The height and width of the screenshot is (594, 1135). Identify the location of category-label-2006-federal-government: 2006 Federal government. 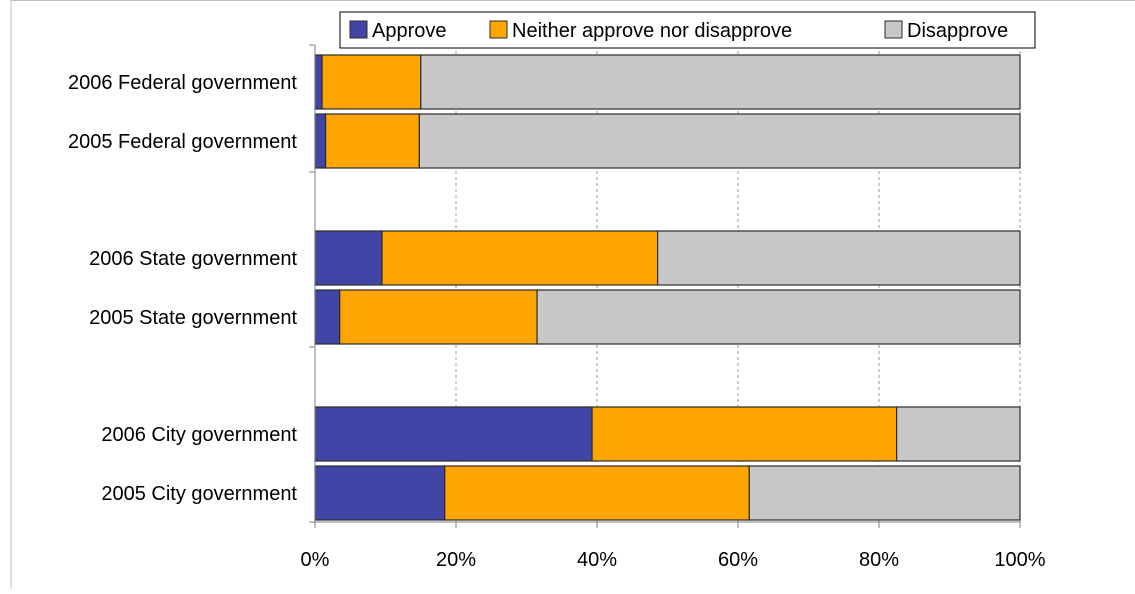
(182, 83).